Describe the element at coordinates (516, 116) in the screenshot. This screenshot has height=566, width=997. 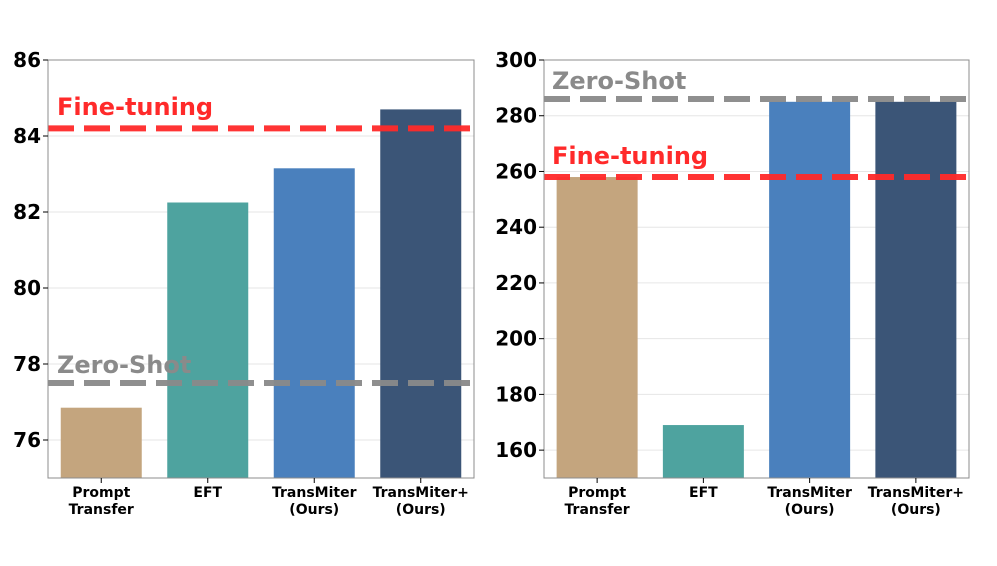
I see `y-tick-label: 280` at that location.